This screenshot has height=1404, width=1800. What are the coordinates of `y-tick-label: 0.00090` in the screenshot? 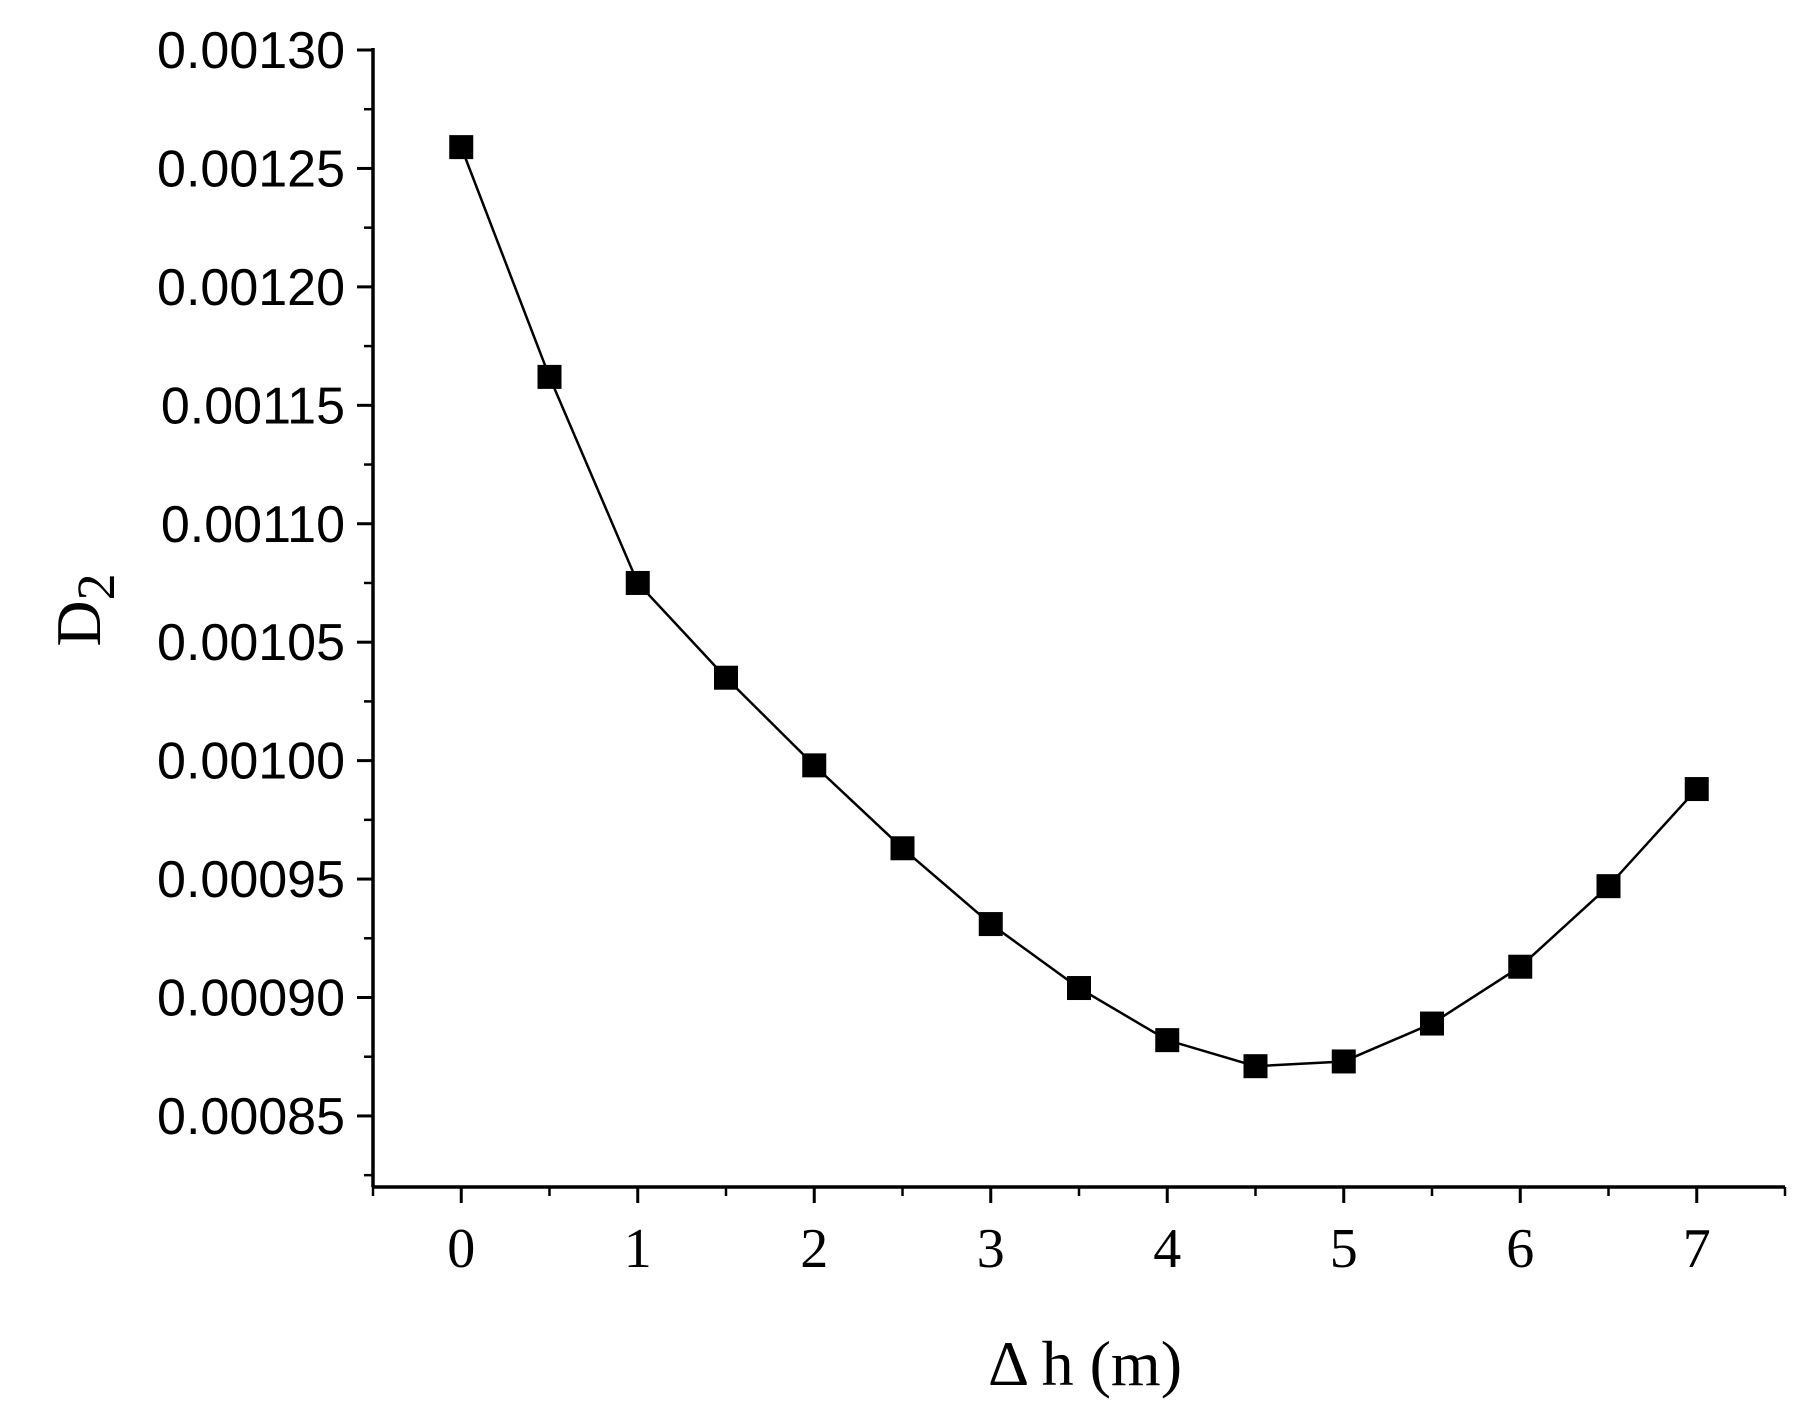 It's located at (251, 999).